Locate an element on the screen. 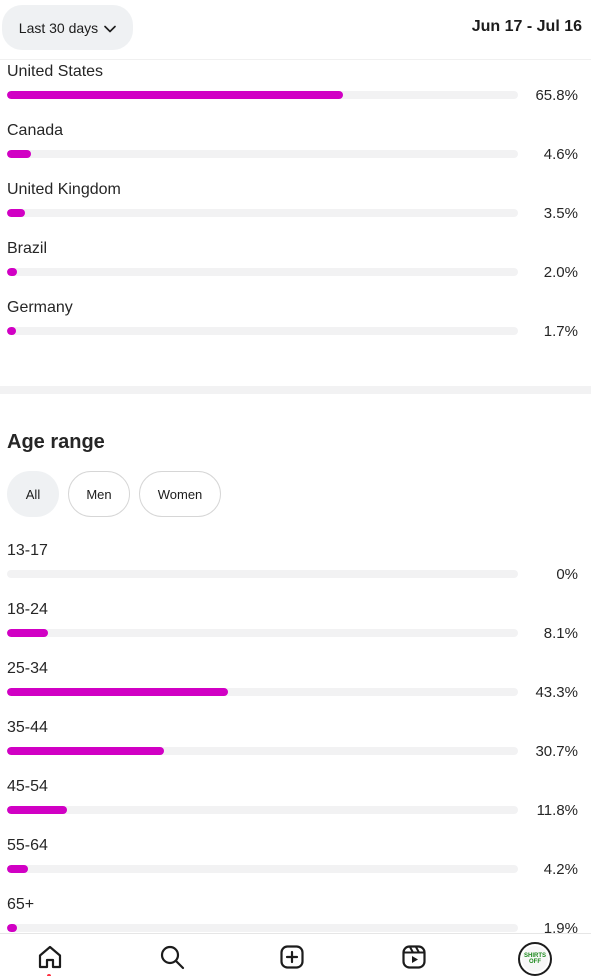 This screenshot has height=976, width=591. filter-chip-label: Men is located at coordinates (99, 494).